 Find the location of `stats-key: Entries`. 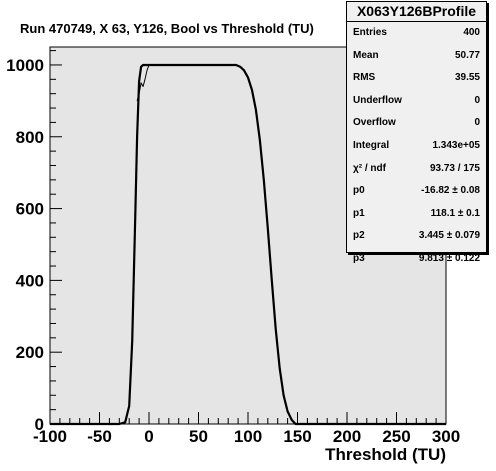

stats-key: Entries is located at coordinates (370, 32).